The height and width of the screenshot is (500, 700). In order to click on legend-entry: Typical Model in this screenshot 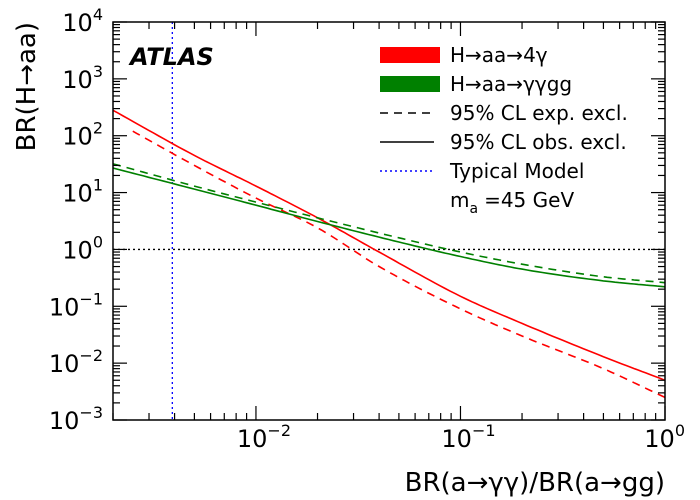, I will do `click(482, 171)`.